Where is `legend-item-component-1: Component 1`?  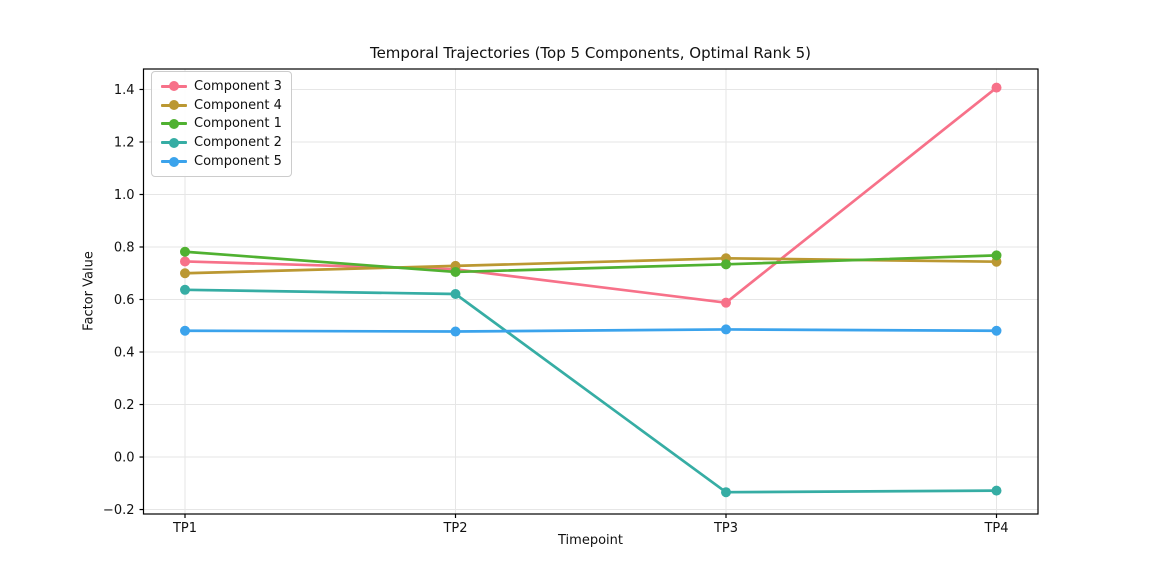
legend-item-component-1: Component 1 is located at coordinates (222, 124).